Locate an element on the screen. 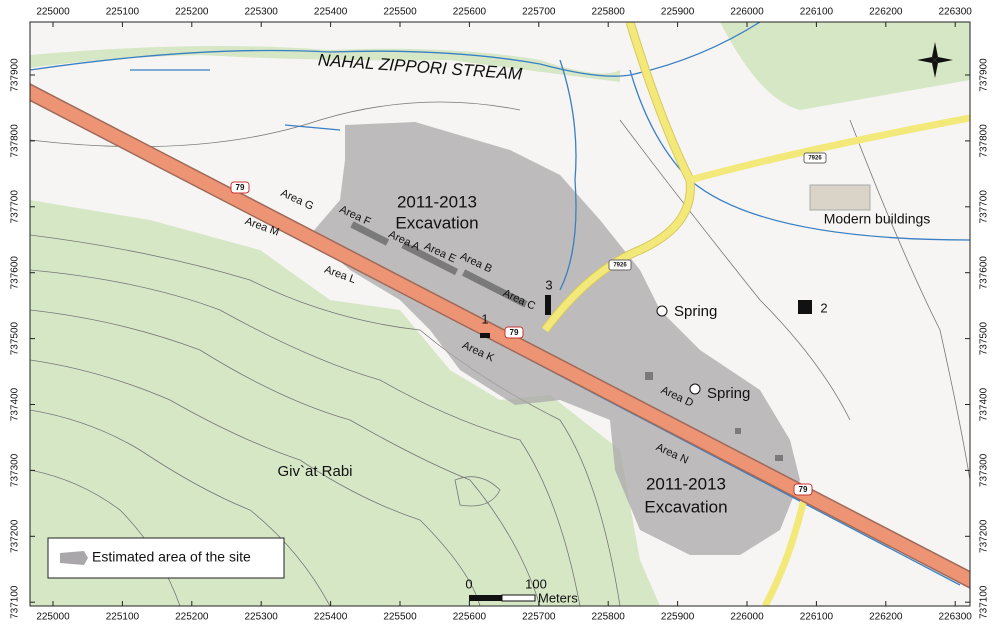  legend: Estimated area of the site is located at coordinates (166, 558).